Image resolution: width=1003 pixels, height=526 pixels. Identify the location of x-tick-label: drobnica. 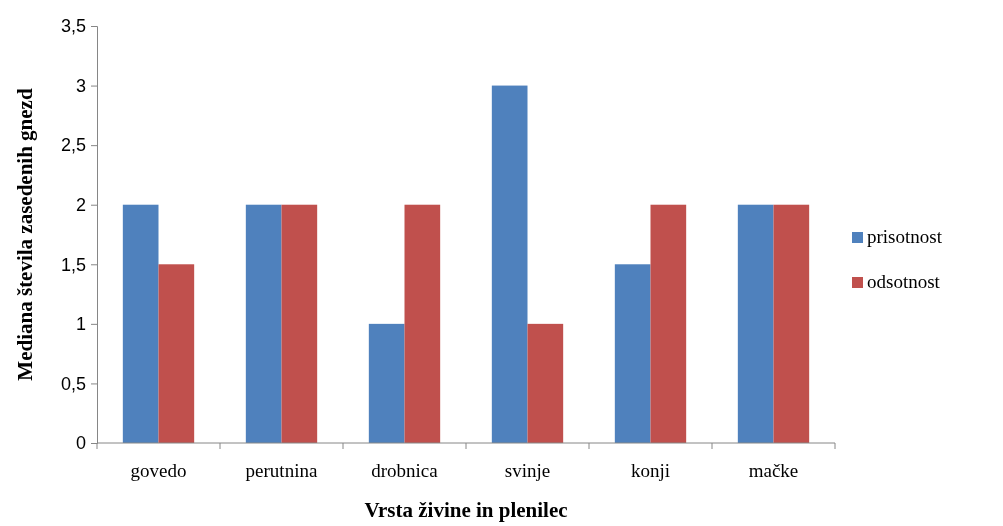
(405, 470).